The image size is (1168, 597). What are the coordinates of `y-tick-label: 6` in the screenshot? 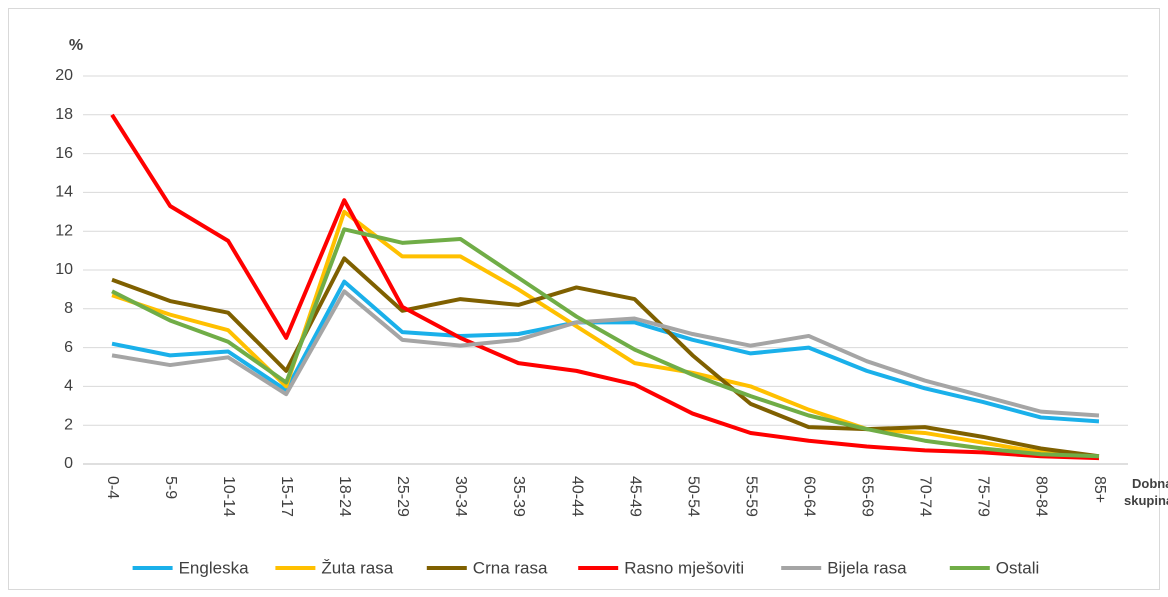 It's located at (68, 347).